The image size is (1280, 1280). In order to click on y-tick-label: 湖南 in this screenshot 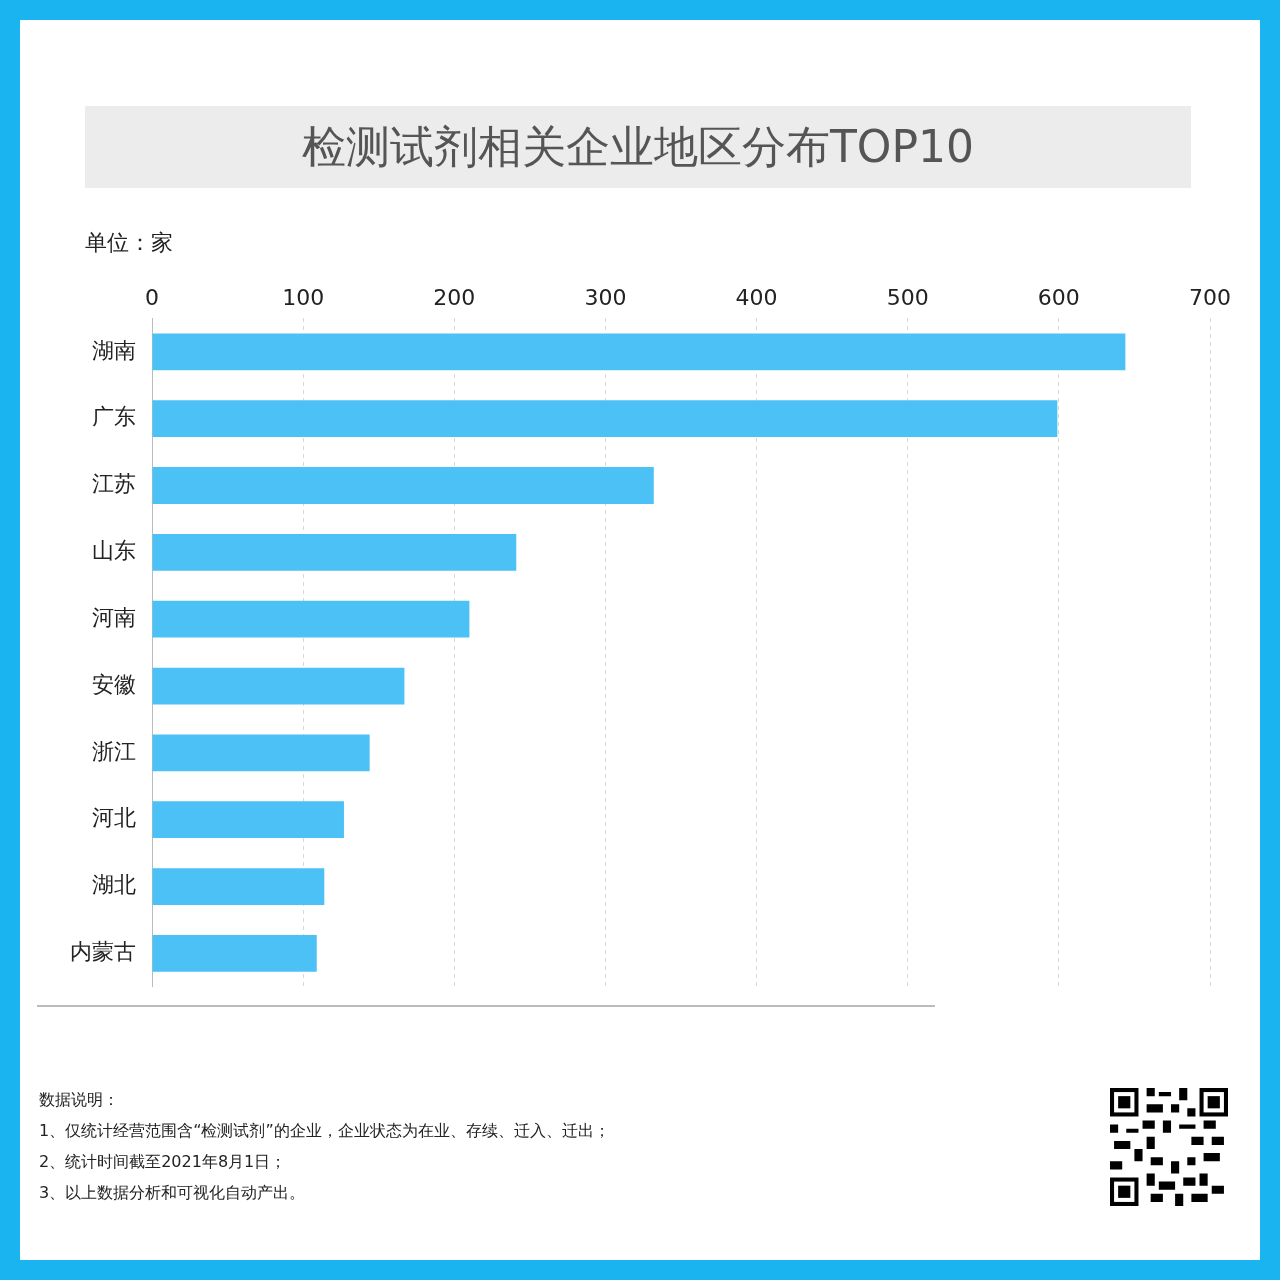, I will do `click(114, 350)`.